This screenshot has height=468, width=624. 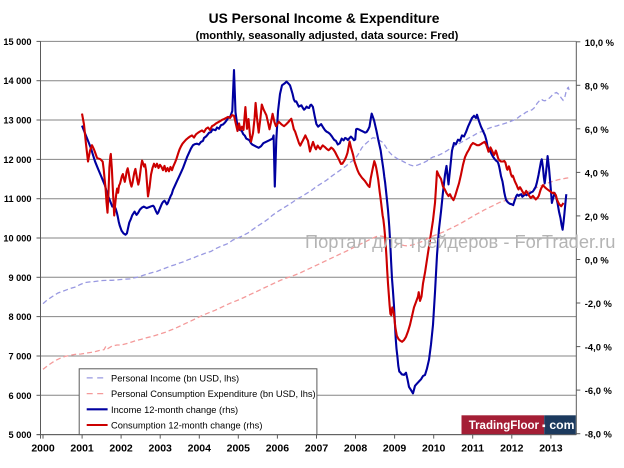 What do you see at coordinates (317, 449) in the screenshot?
I see `svg-text: 2007` at bounding box center [317, 449].